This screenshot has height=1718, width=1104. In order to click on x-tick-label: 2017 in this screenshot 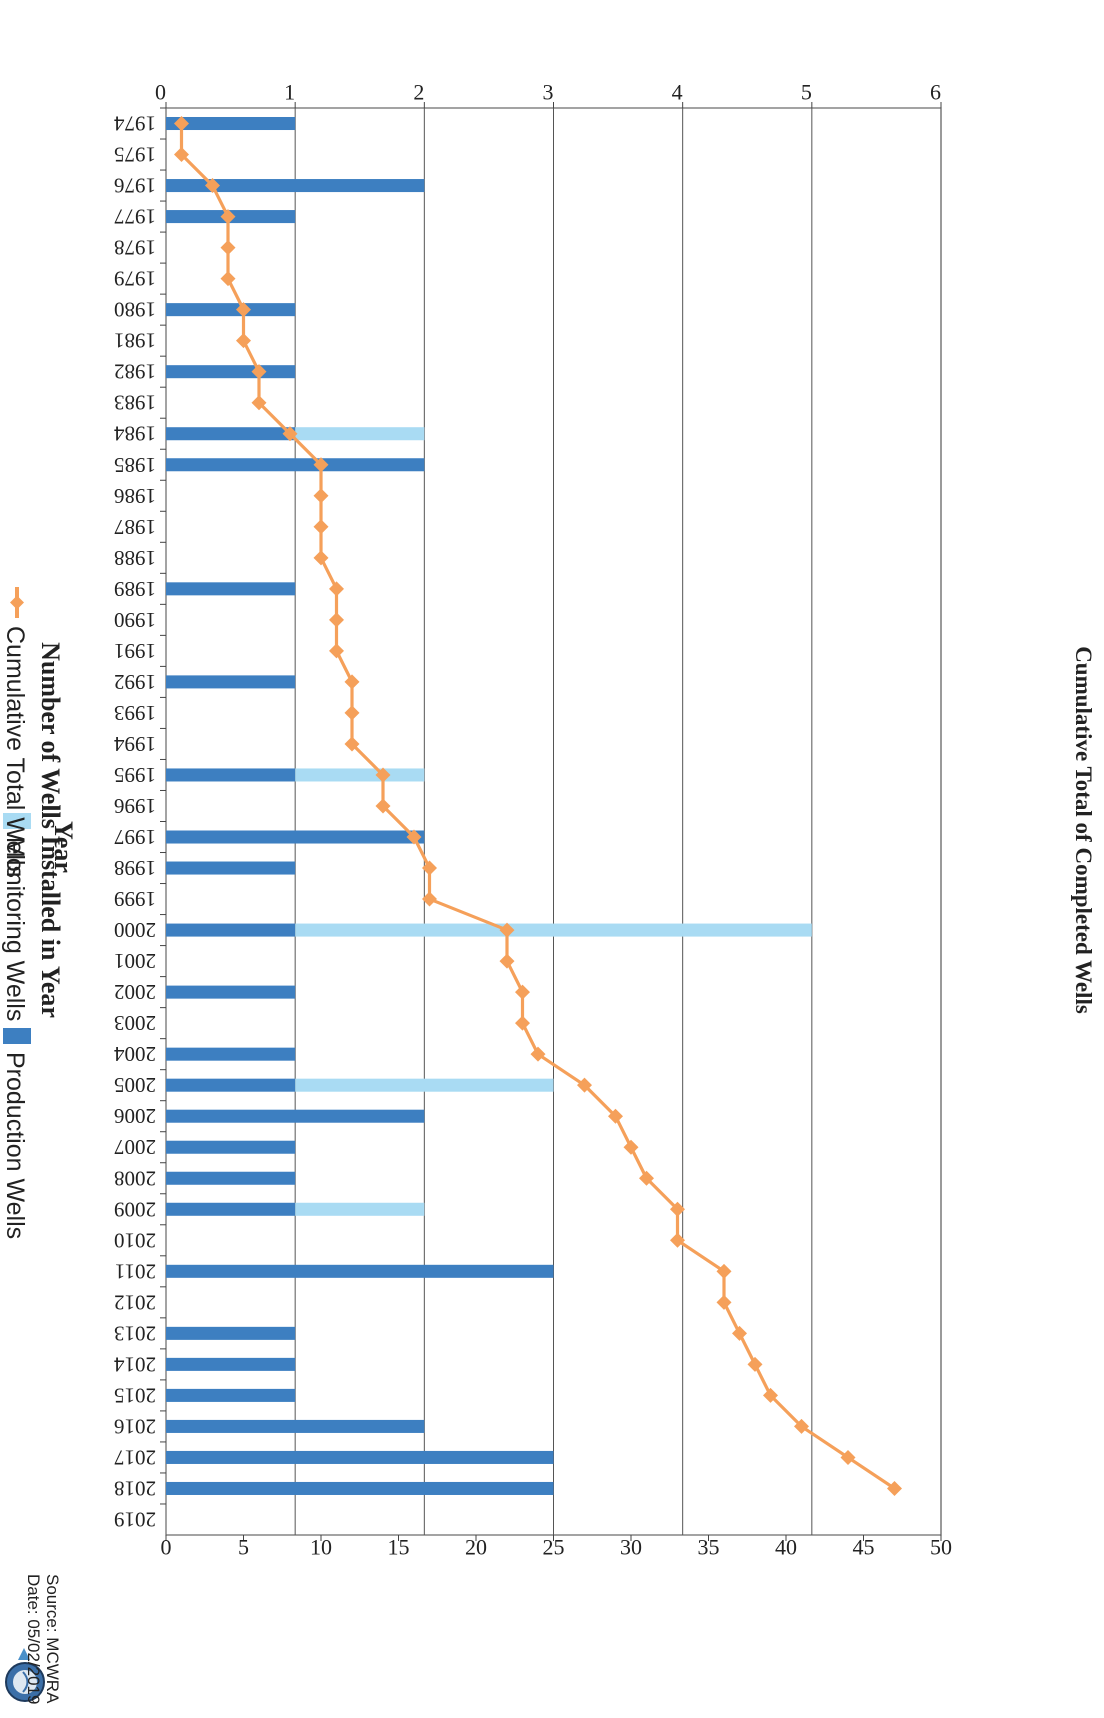, I will do `click(135, 1457)`.